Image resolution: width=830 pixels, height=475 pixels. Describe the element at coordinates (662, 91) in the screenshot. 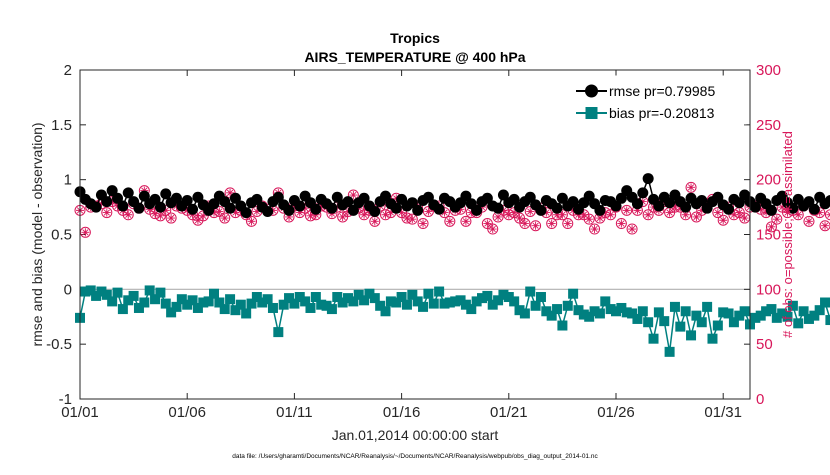

I see `legend-rmse-label: rmse pr=0.79985` at that location.